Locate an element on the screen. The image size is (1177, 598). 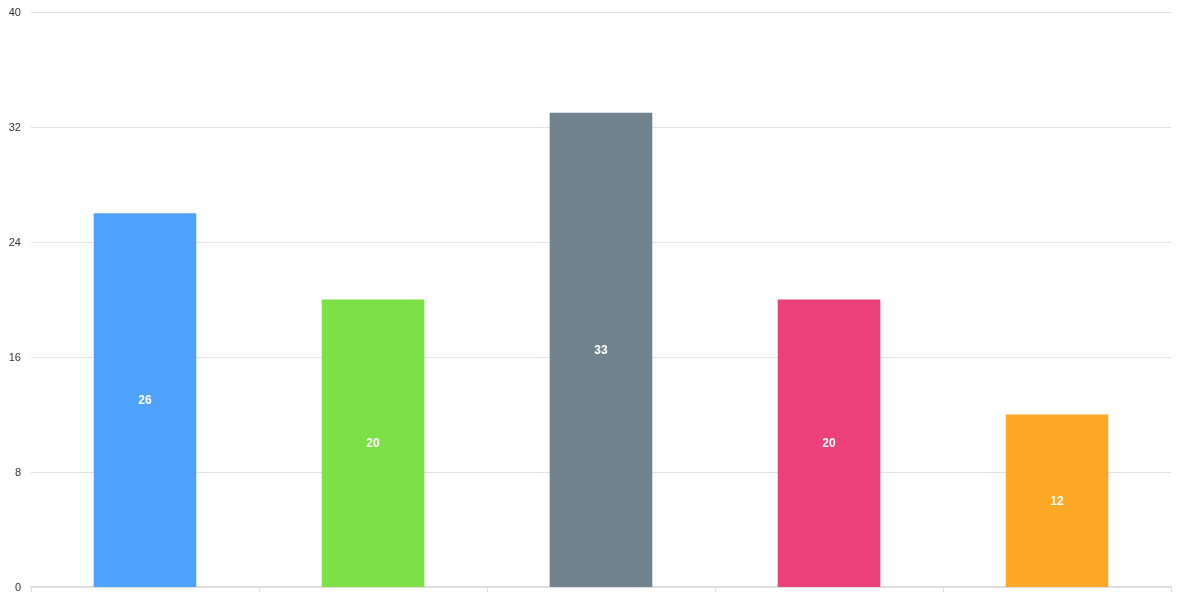
data-label: 33 is located at coordinates (601, 349).